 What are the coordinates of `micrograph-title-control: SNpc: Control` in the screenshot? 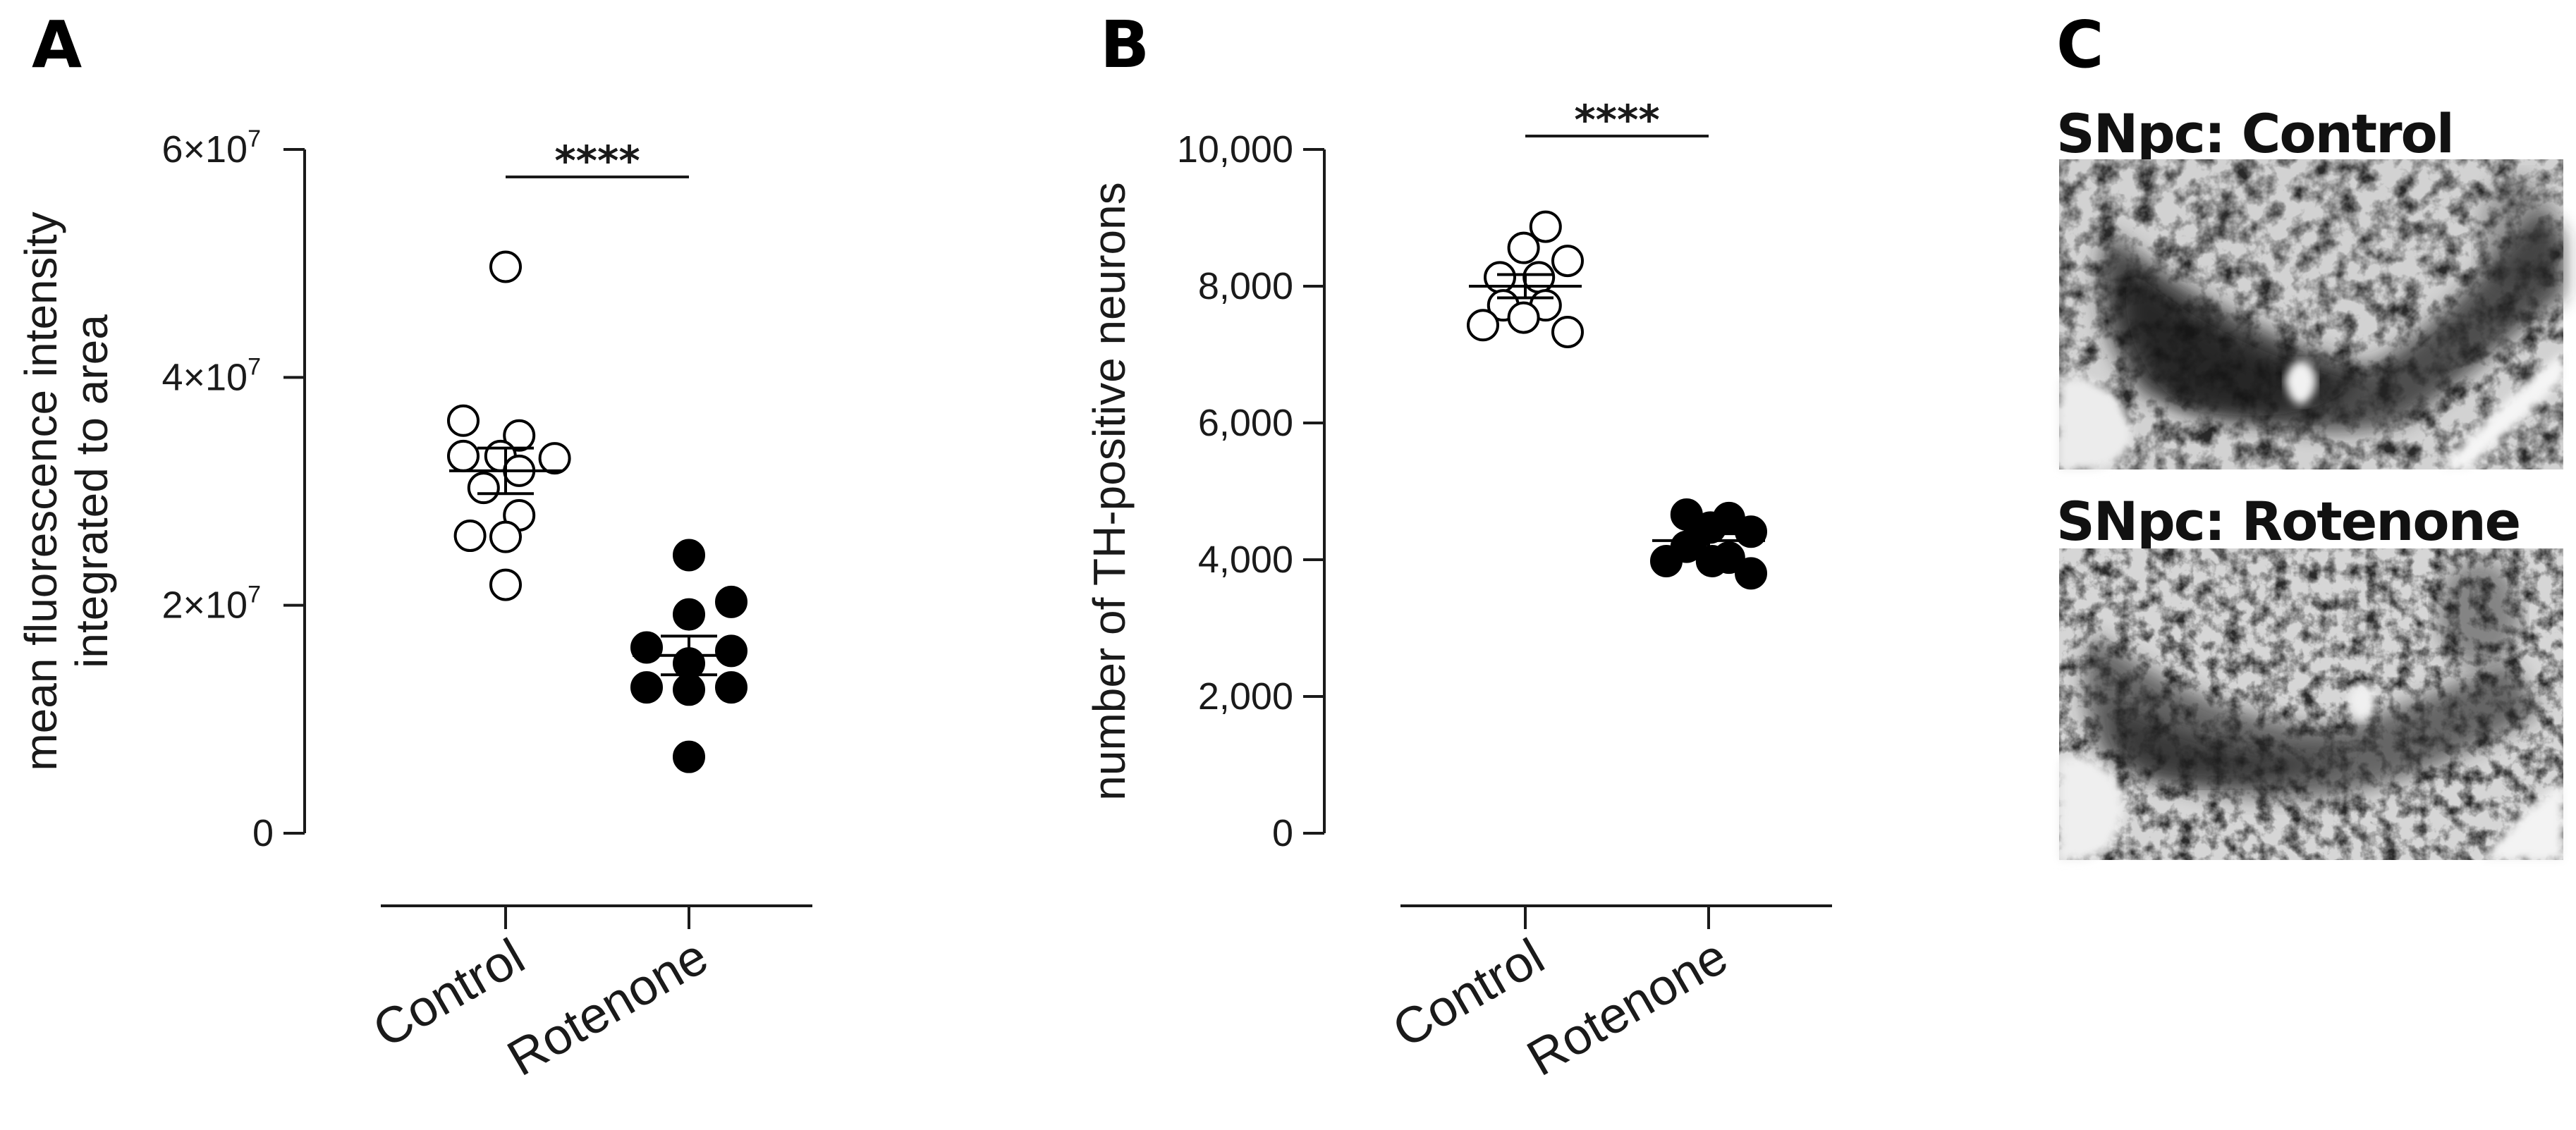 It's located at (2255, 133).